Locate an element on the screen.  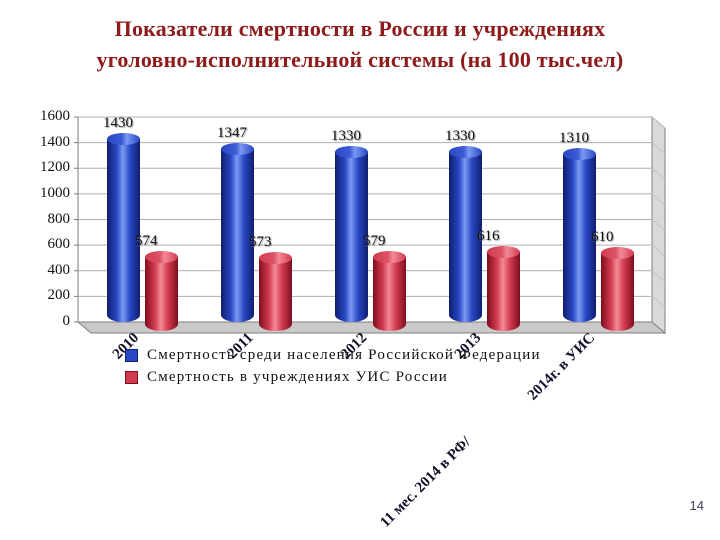
legend-swatch-series2 is located at coordinates (131, 377).